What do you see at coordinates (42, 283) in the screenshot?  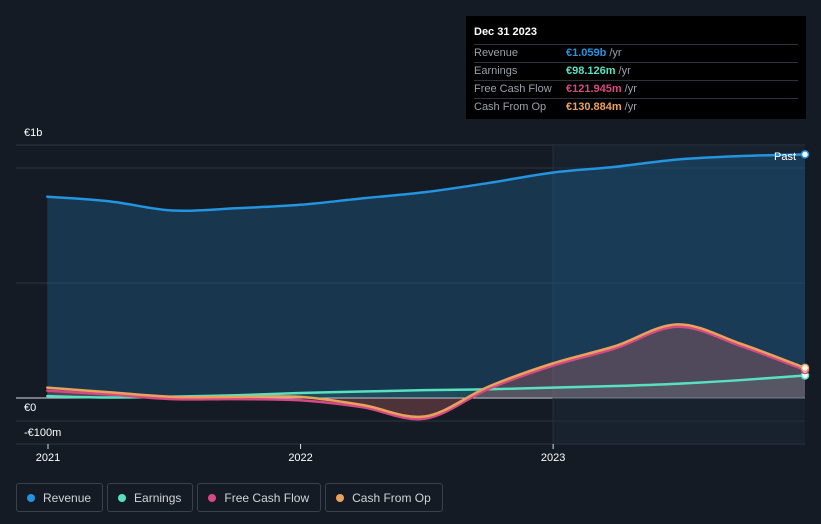 I see `y-axis-ticks: €1b €0 -€100m` at bounding box center [42, 283].